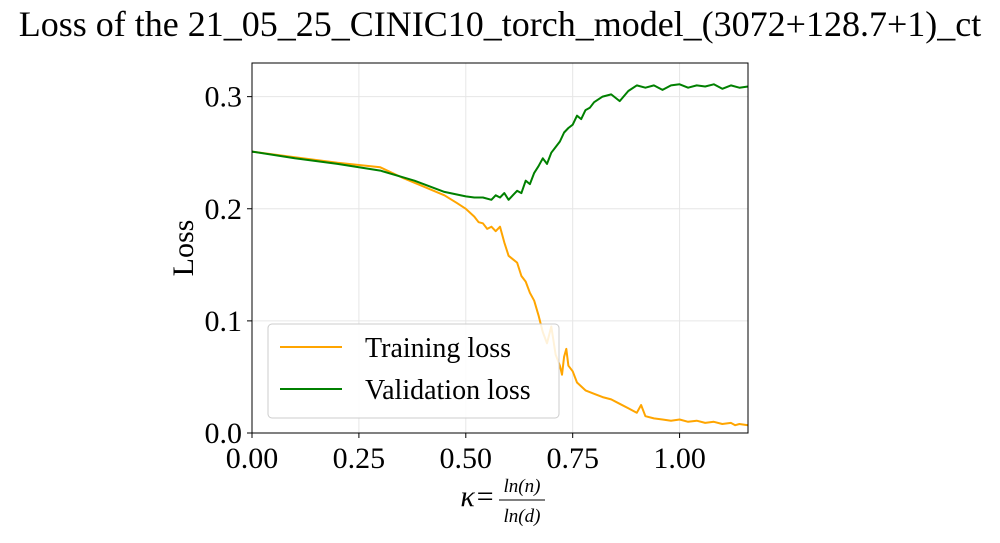 This screenshot has height=543, width=1000. Describe the element at coordinates (502, 501) in the screenshot. I see `x-axis-label: κ= ln(n) ln(d)` at that location.